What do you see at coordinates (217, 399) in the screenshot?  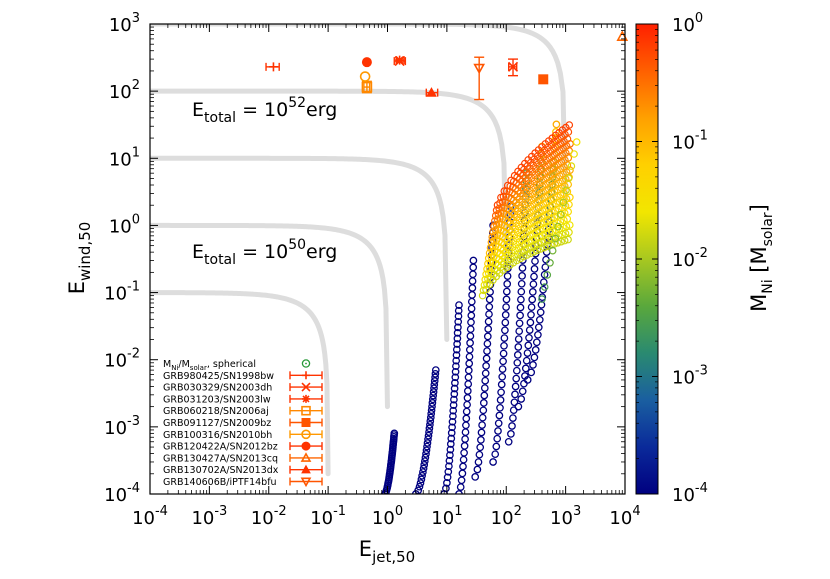 I see `legend-label: GRB031203/SN2003lw` at bounding box center [217, 399].